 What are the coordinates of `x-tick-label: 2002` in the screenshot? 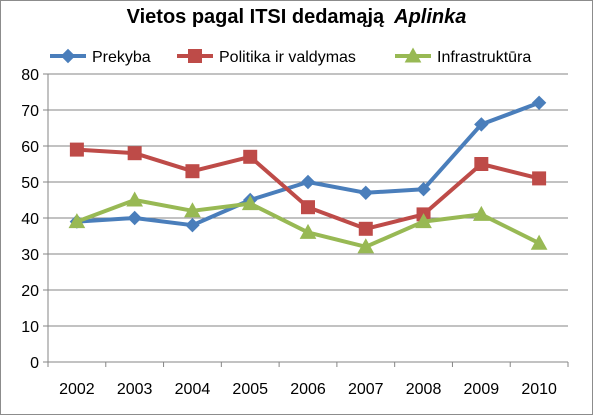 It's located at (77, 389).